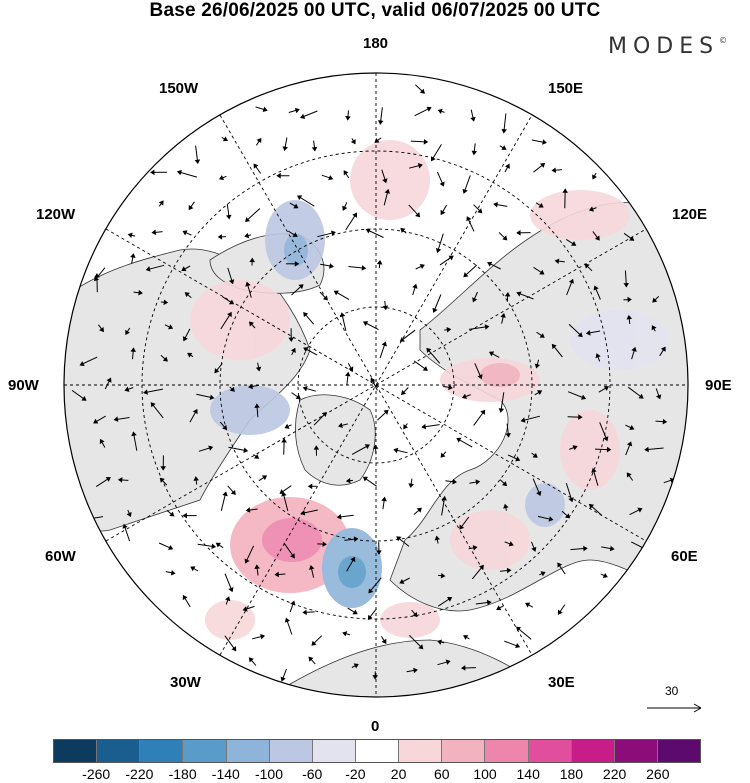  What do you see at coordinates (718, 385) in the screenshot?
I see `lon-label-90e: 90E` at bounding box center [718, 385].